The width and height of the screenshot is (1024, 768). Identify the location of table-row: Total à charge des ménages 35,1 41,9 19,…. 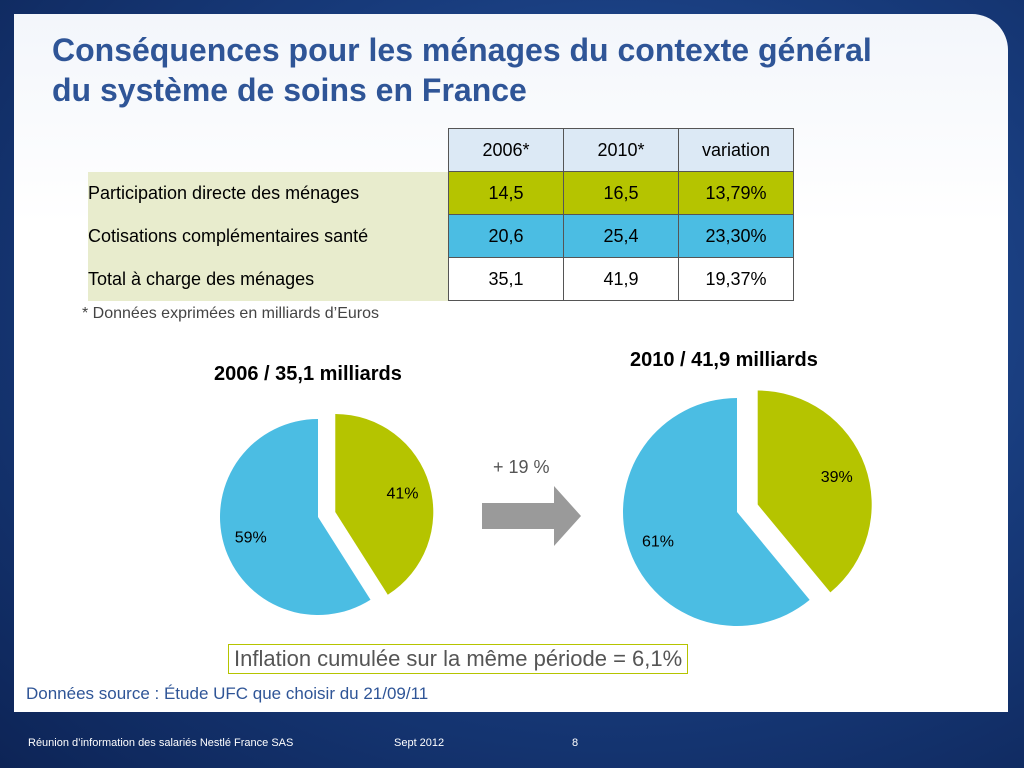
(441, 279).